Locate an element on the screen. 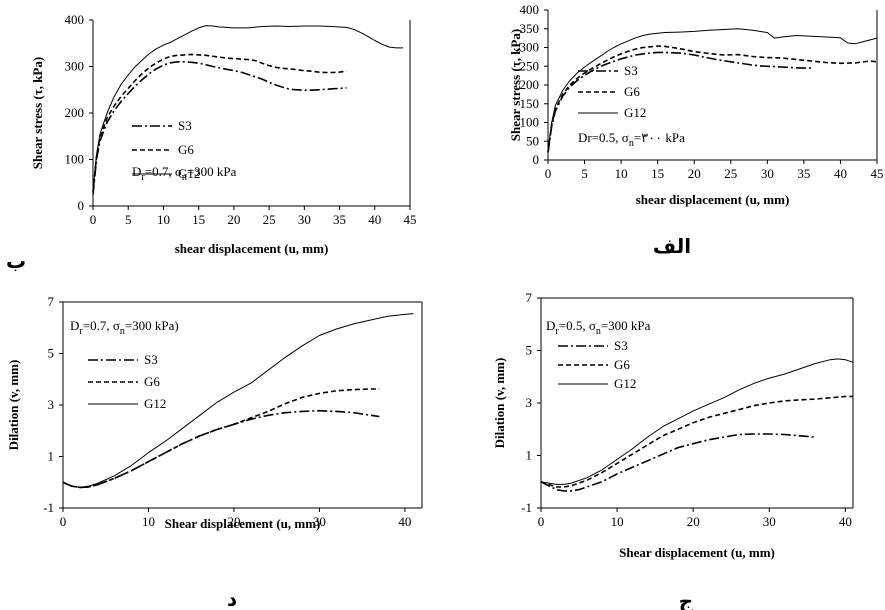 The width and height of the screenshot is (885, 610). y-tick-label: 350 is located at coordinates (530, 28).